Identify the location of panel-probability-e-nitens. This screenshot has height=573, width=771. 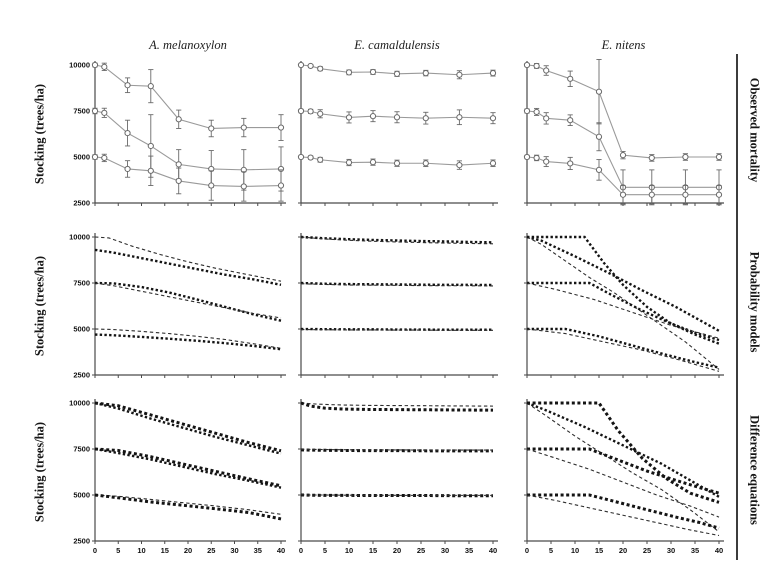
(624, 305).